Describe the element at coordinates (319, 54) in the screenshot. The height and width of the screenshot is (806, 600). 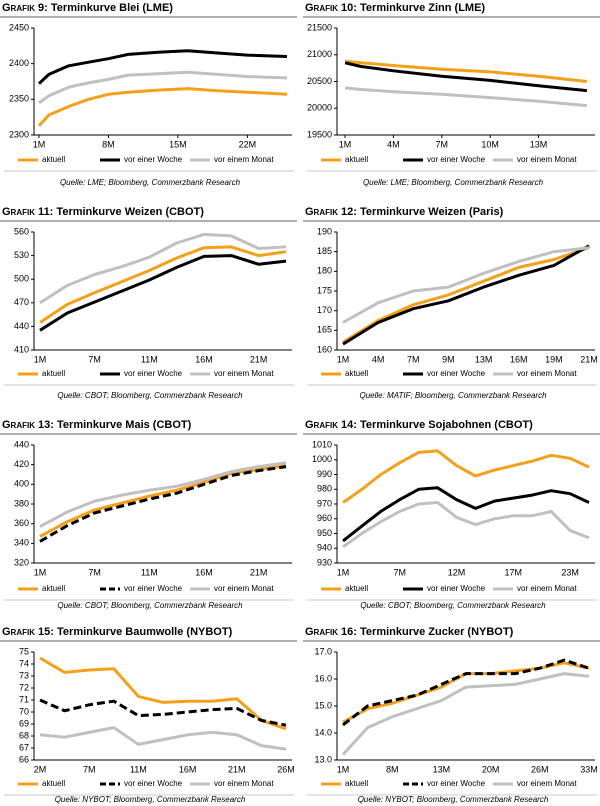
I see `y-tick-label: 21000` at that location.